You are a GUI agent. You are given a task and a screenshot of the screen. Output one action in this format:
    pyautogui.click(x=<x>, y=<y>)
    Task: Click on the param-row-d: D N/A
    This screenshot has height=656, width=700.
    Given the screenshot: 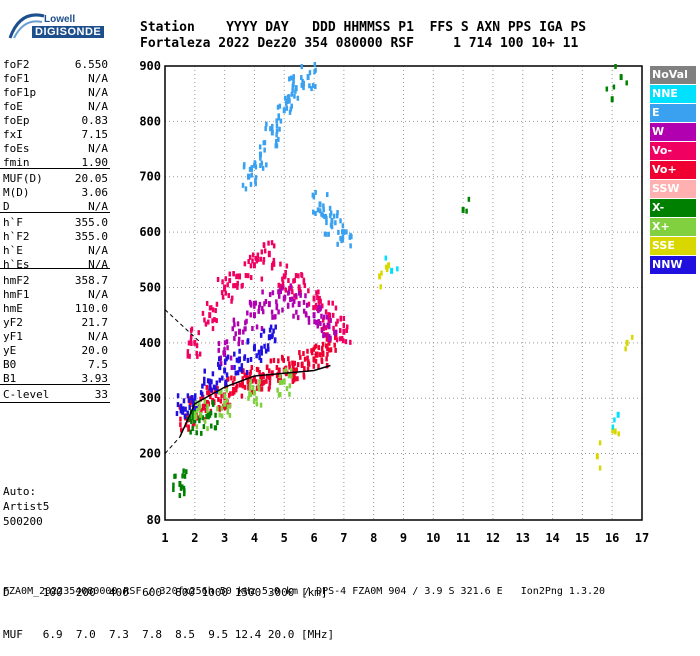 What is the action you would take?
    pyautogui.click(x=55, y=207)
    